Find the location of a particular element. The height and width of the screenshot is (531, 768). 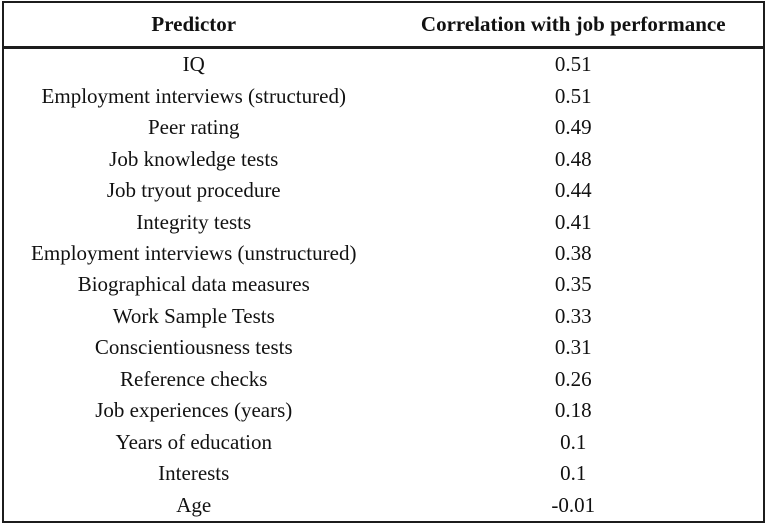

predictor-cell: Job experiences (years) is located at coordinates (194, 410).